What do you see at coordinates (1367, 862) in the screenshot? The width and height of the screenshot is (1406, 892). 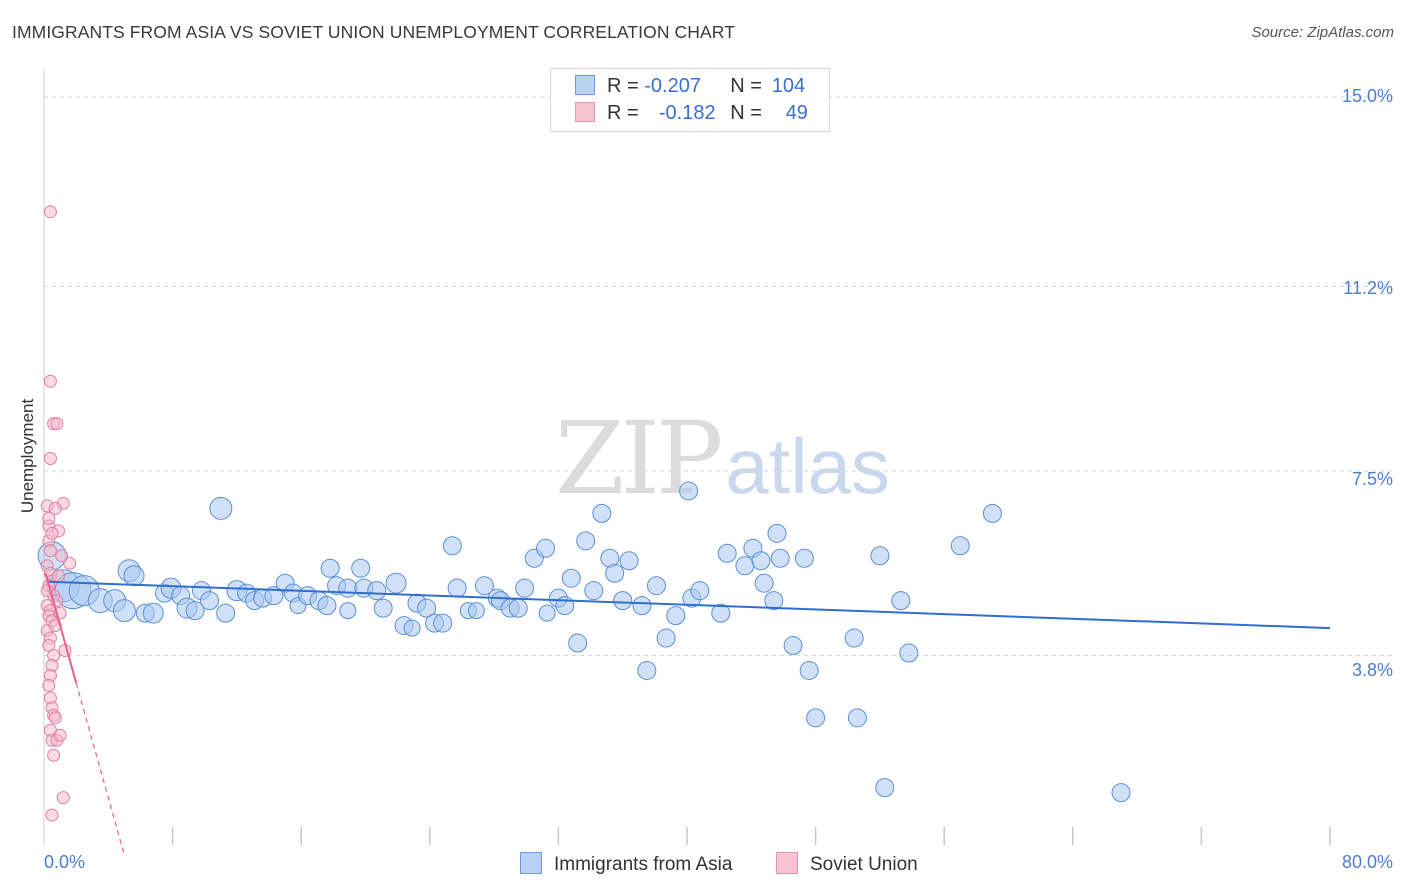 I see `x-tick-label-max: 80.0%` at bounding box center [1367, 862].